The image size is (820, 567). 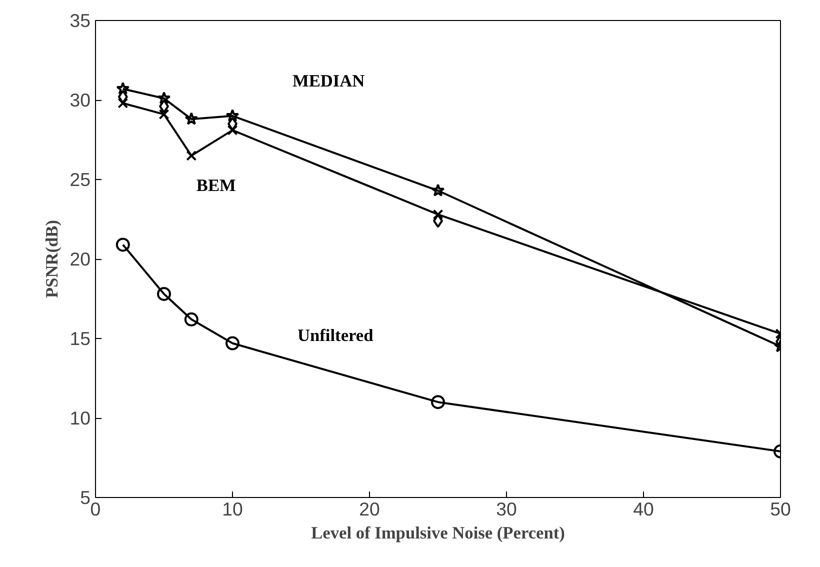 What do you see at coordinates (80, 338) in the screenshot?
I see `y-tick-label: 15` at bounding box center [80, 338].